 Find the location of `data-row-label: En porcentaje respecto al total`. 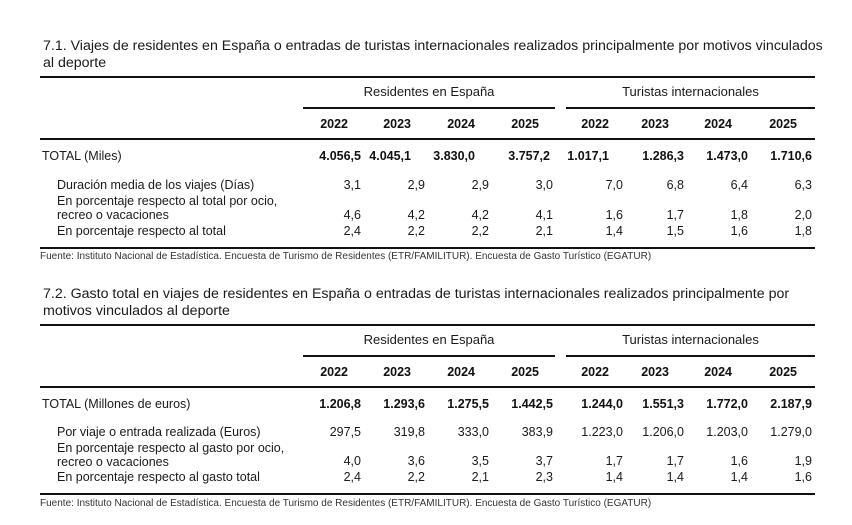

data-row-label: En porcentaje respecto al total is located at coordinates (141, 231).